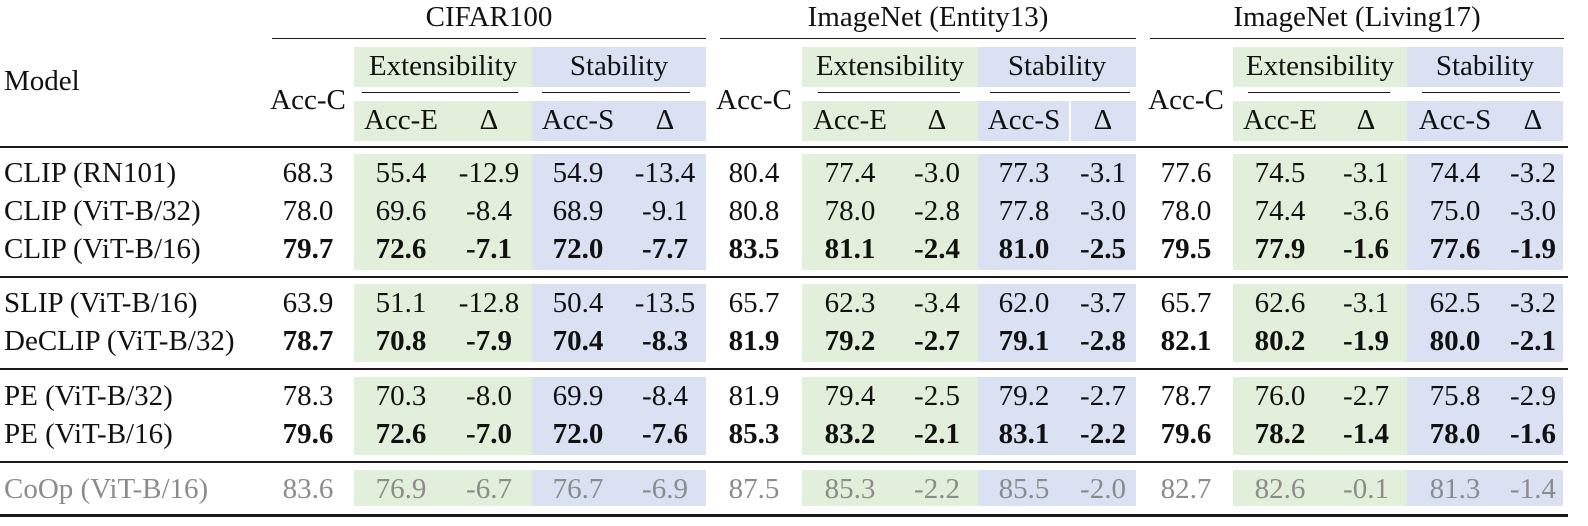 Image resolution: width=1588 pixels, height=526 pixels. What do you see at coordinates (754, 434) in the screenshot?
I see `value-cell: 85.3` at bounding box center [754, 434].